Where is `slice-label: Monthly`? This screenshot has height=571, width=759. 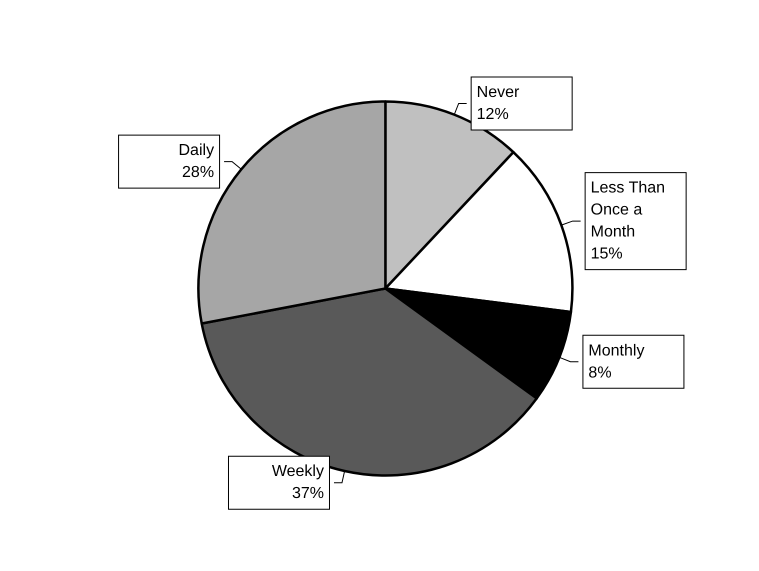 slice-label: Monthly is located at coordinates (616, 351).